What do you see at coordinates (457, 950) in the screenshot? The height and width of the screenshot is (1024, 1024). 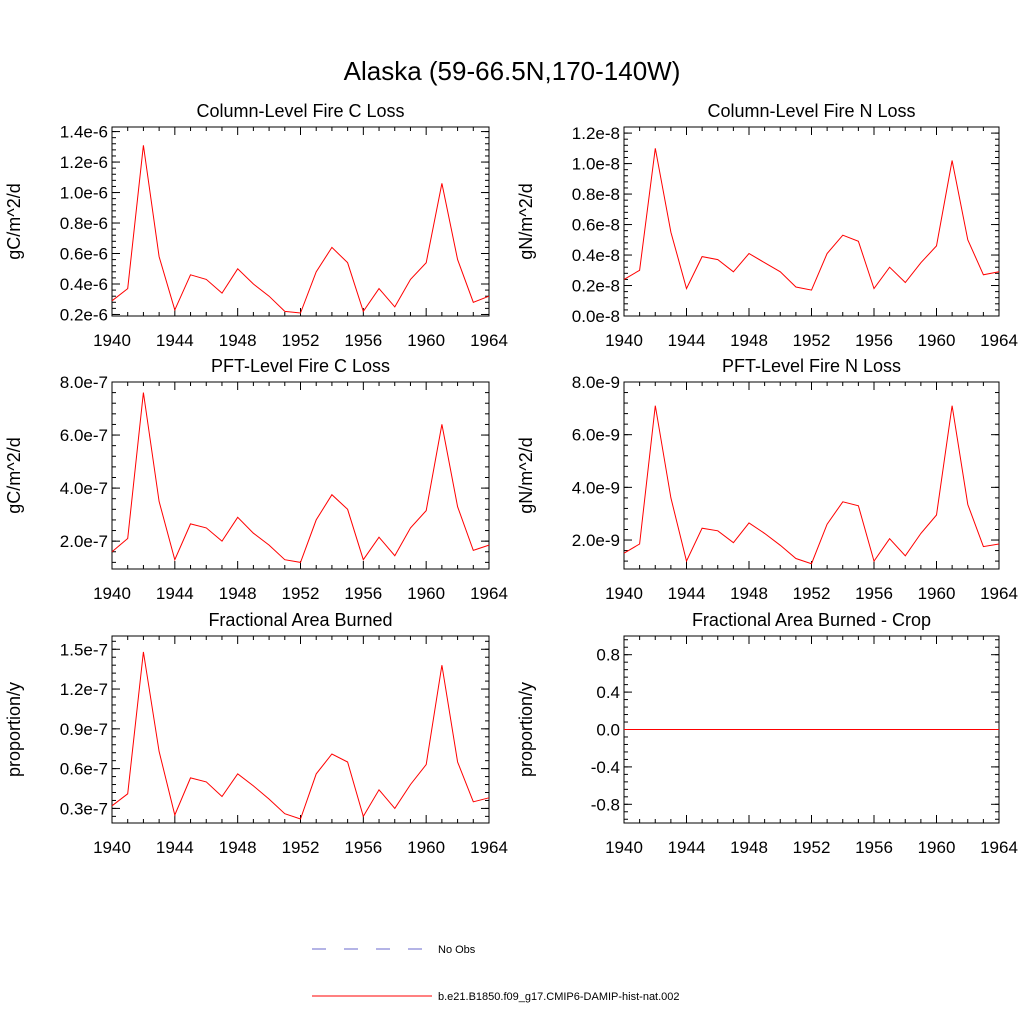 I see `legend-label: No Obs` at bounding box center [457, 950].